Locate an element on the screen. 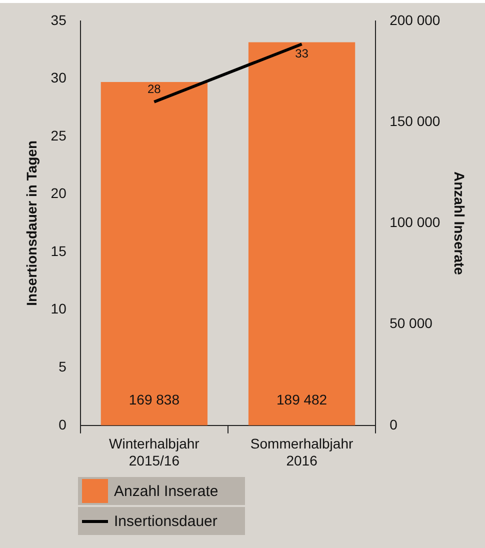 The height and width of the screenshot is (548, 485). y-tick-label: 5 is located at coordinates (62, 366).